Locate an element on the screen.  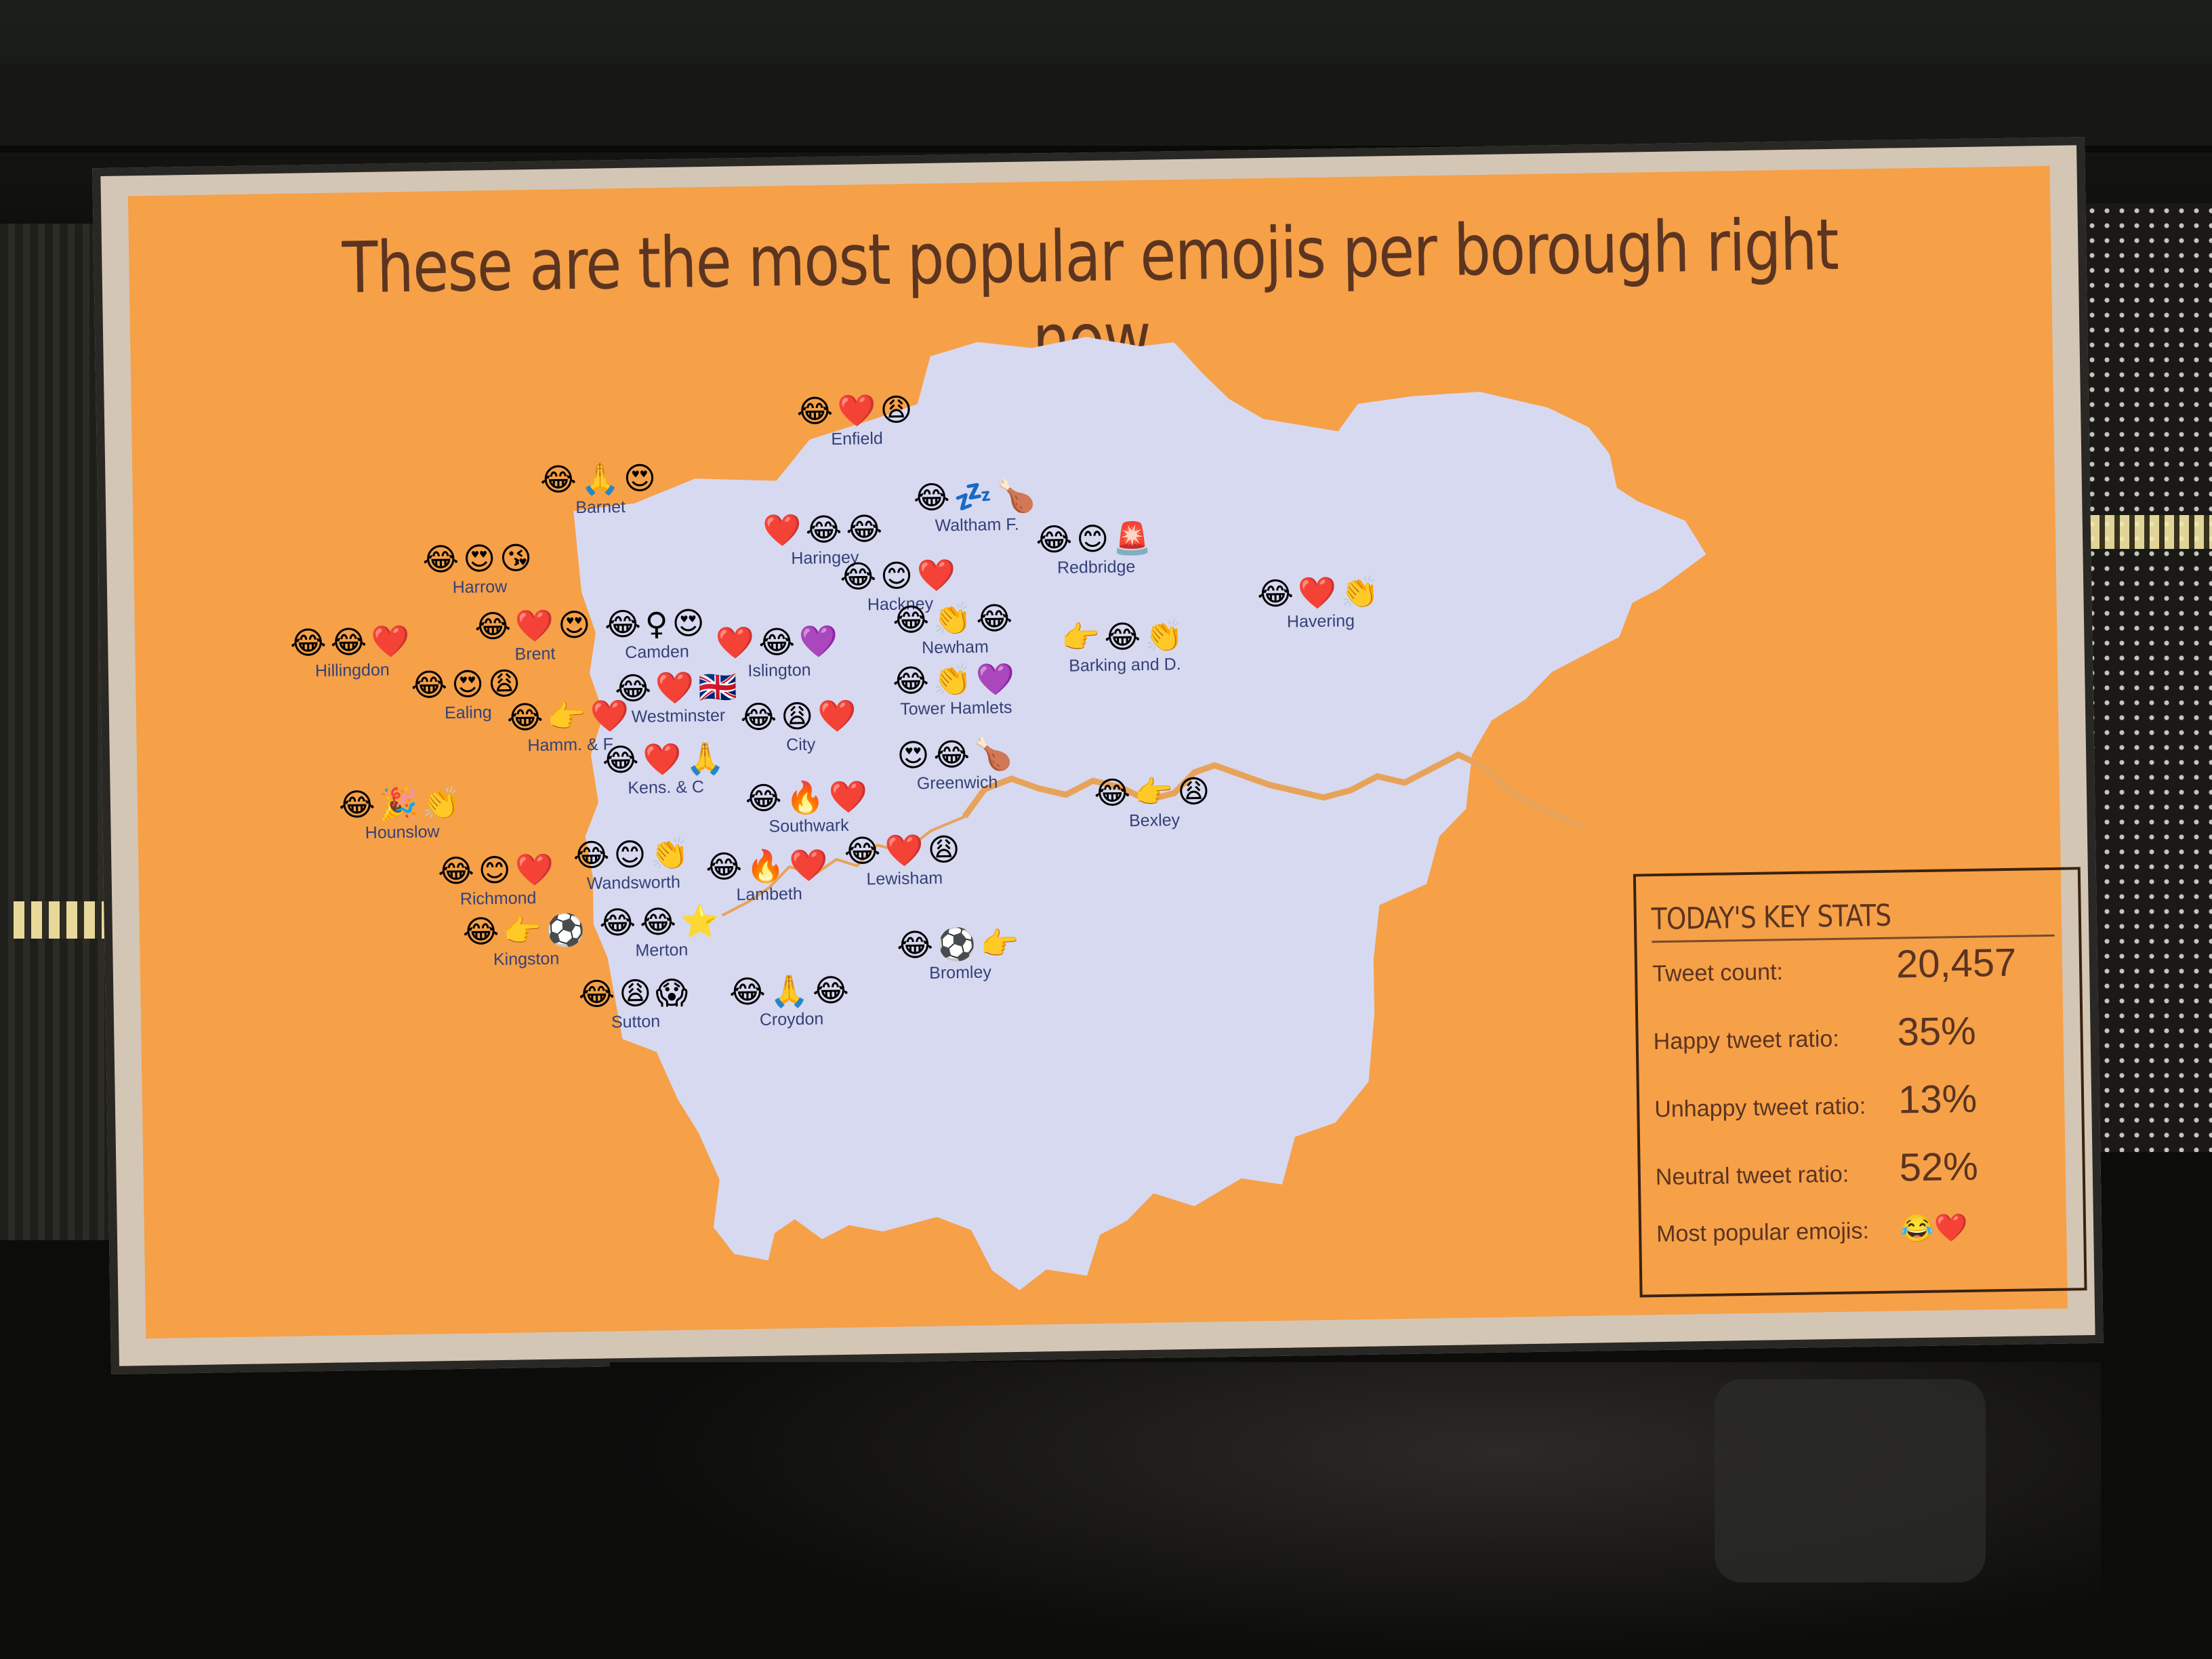
stat-label: Neutral tweet ratio: is located at coordinates (1752, 1176).